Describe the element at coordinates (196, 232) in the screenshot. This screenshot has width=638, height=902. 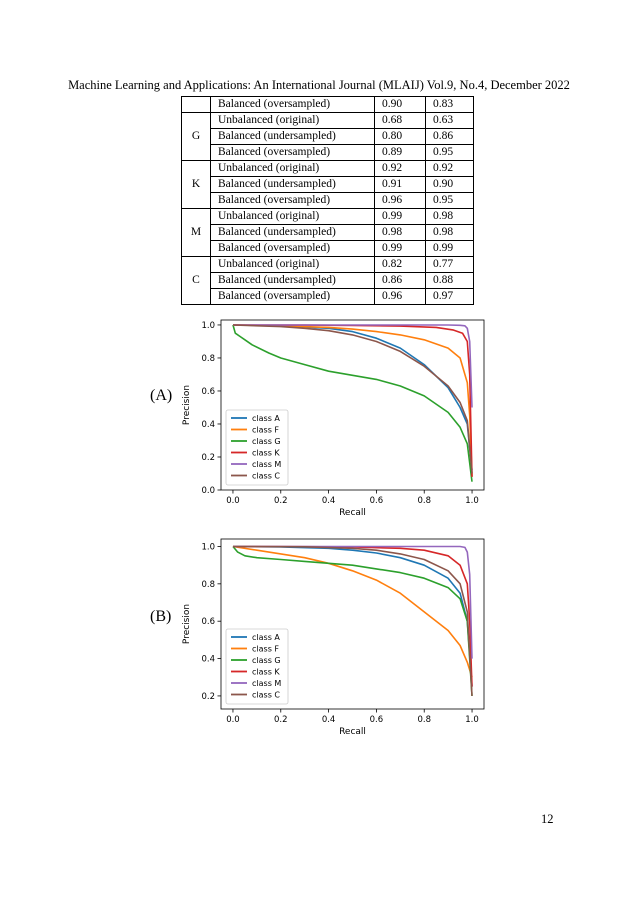
I see `class-cell: M` at that location.